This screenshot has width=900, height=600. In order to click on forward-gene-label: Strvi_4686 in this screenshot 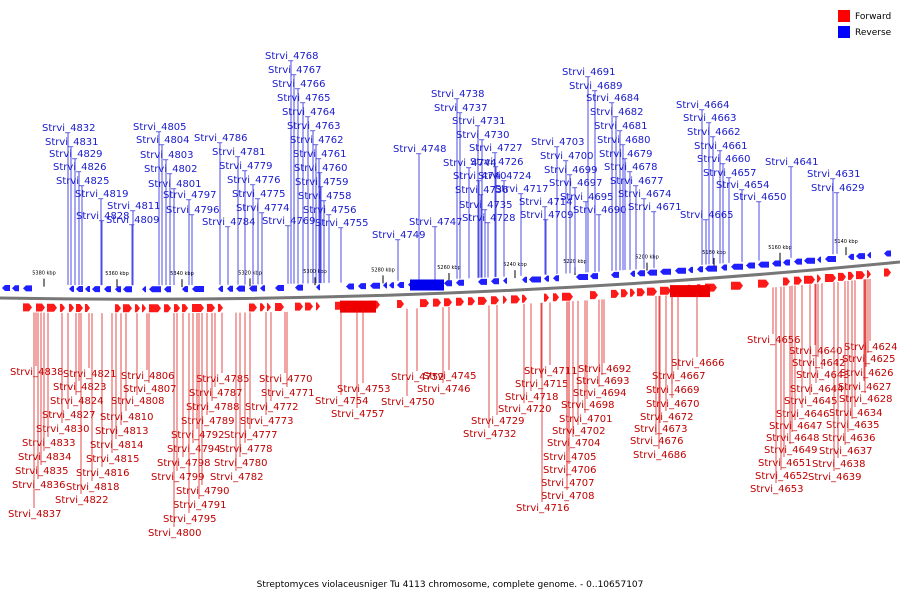, I will do `click(660, 455)`.